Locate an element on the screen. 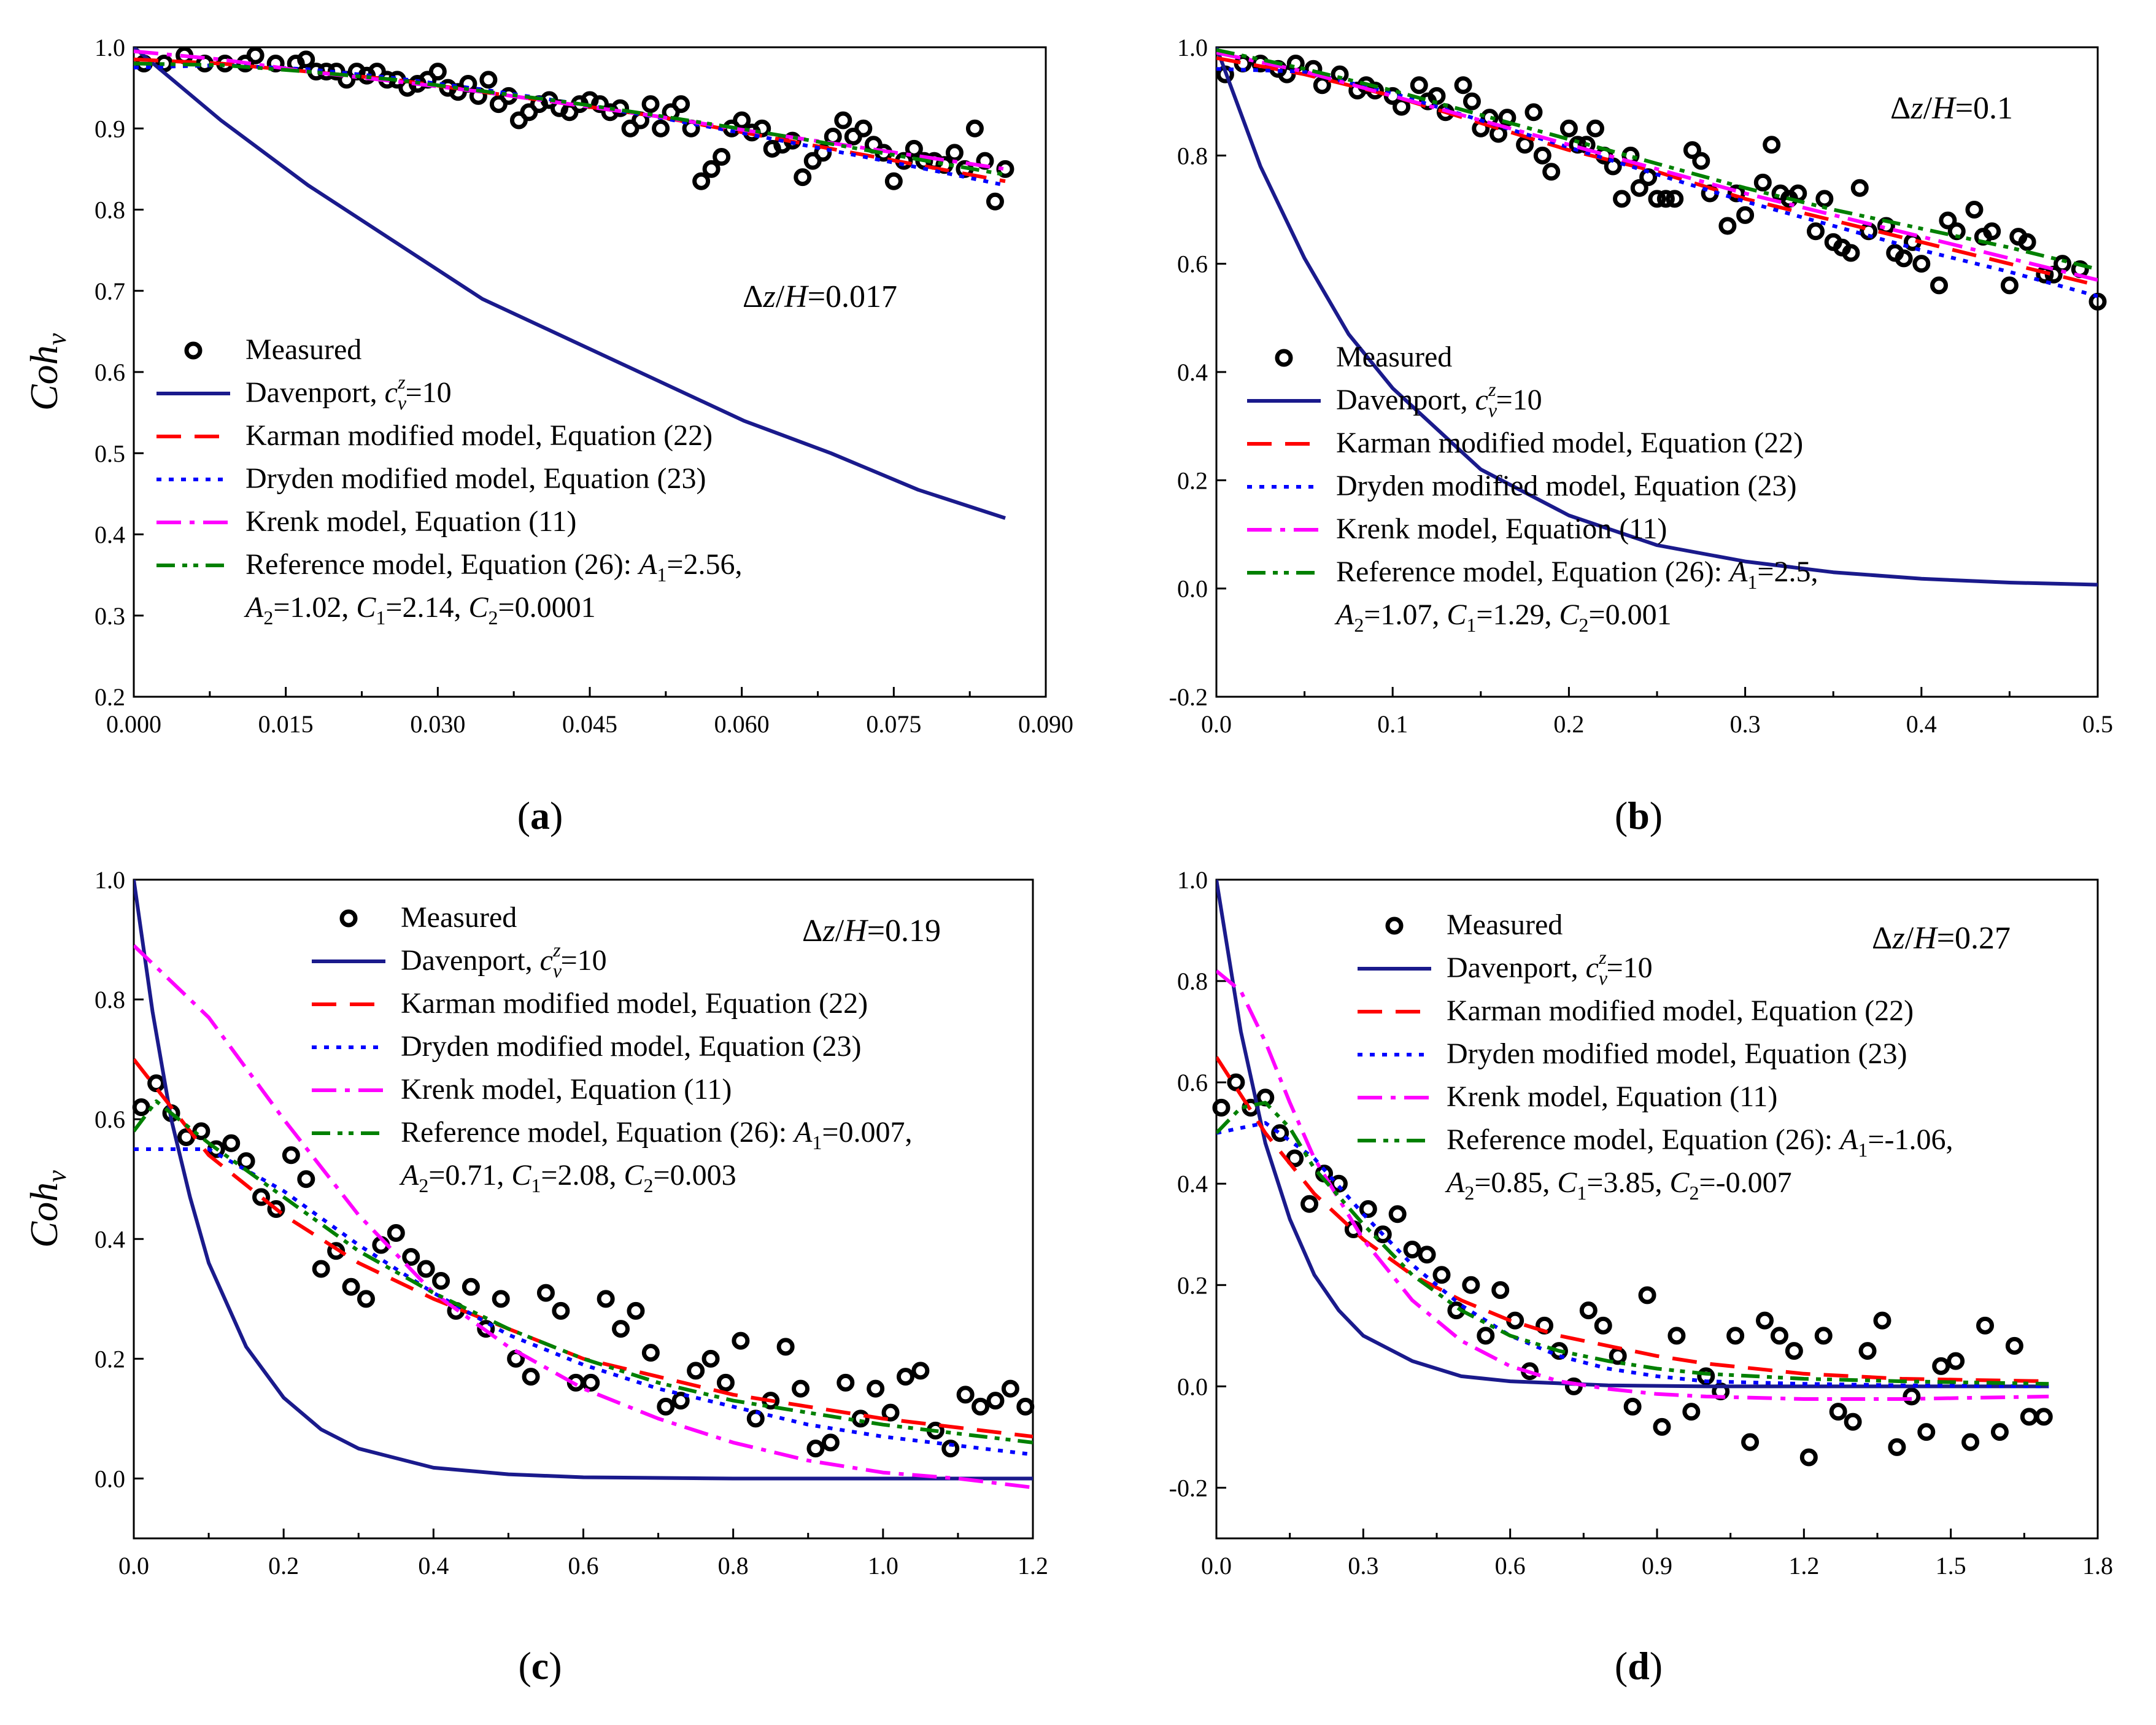  panel-caption: (c) is located at coordinates (540, 1666).